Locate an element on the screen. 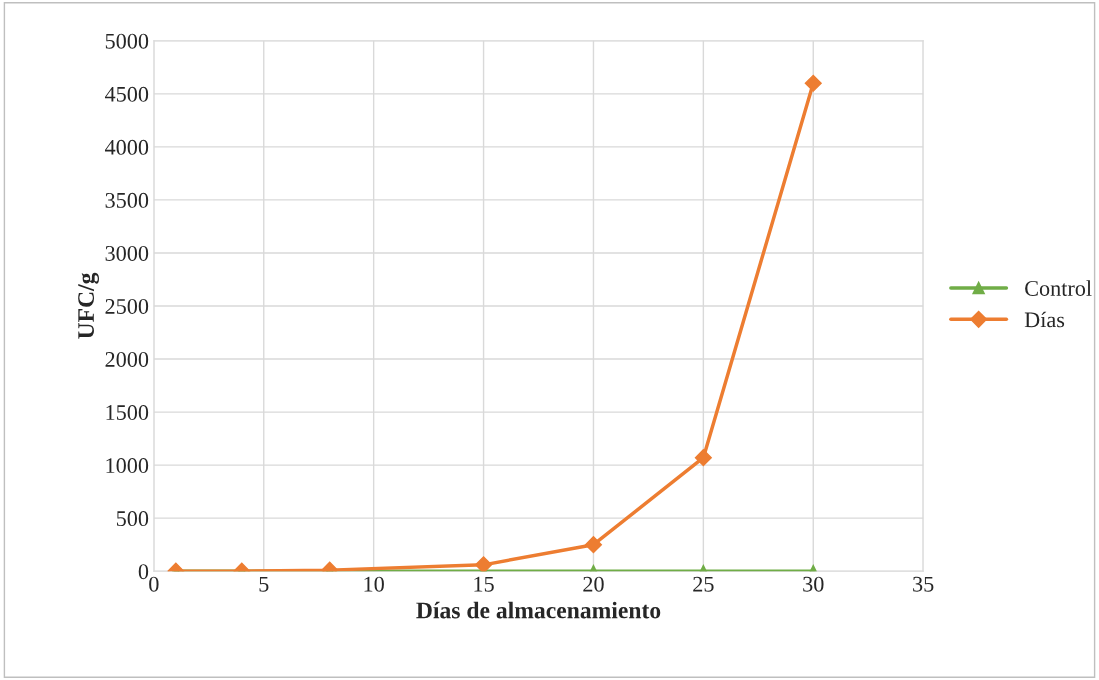 This screenshot has width=1099, height=680. y-axis-title: UFC/g is located at coordinates (88, 305).